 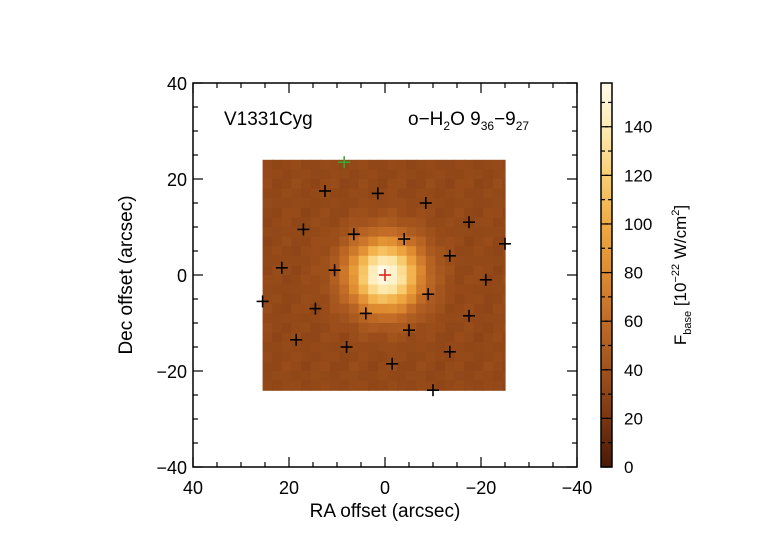 I want to click on y-axis-tick-labels: −40 −20 0 20 40, so click(x=171, y=276).